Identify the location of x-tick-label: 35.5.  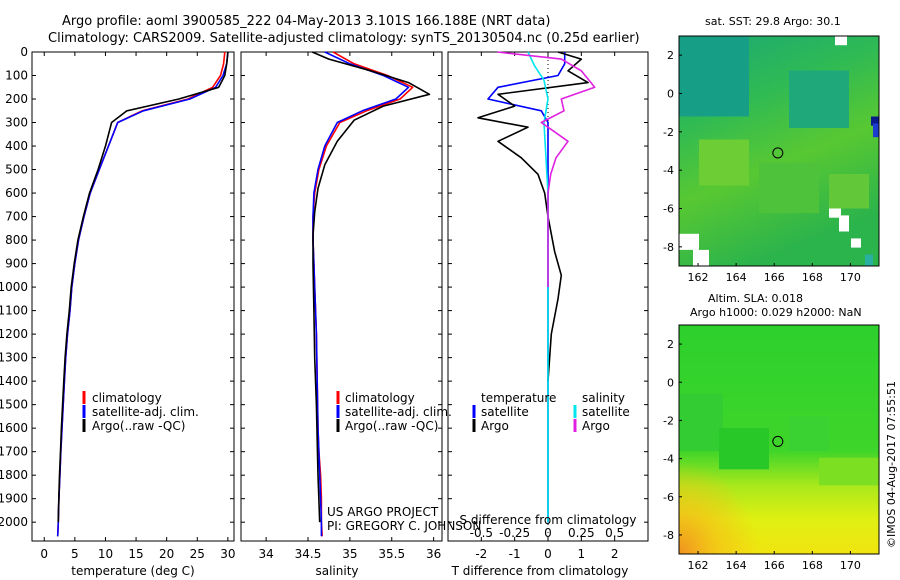
(391, 554).